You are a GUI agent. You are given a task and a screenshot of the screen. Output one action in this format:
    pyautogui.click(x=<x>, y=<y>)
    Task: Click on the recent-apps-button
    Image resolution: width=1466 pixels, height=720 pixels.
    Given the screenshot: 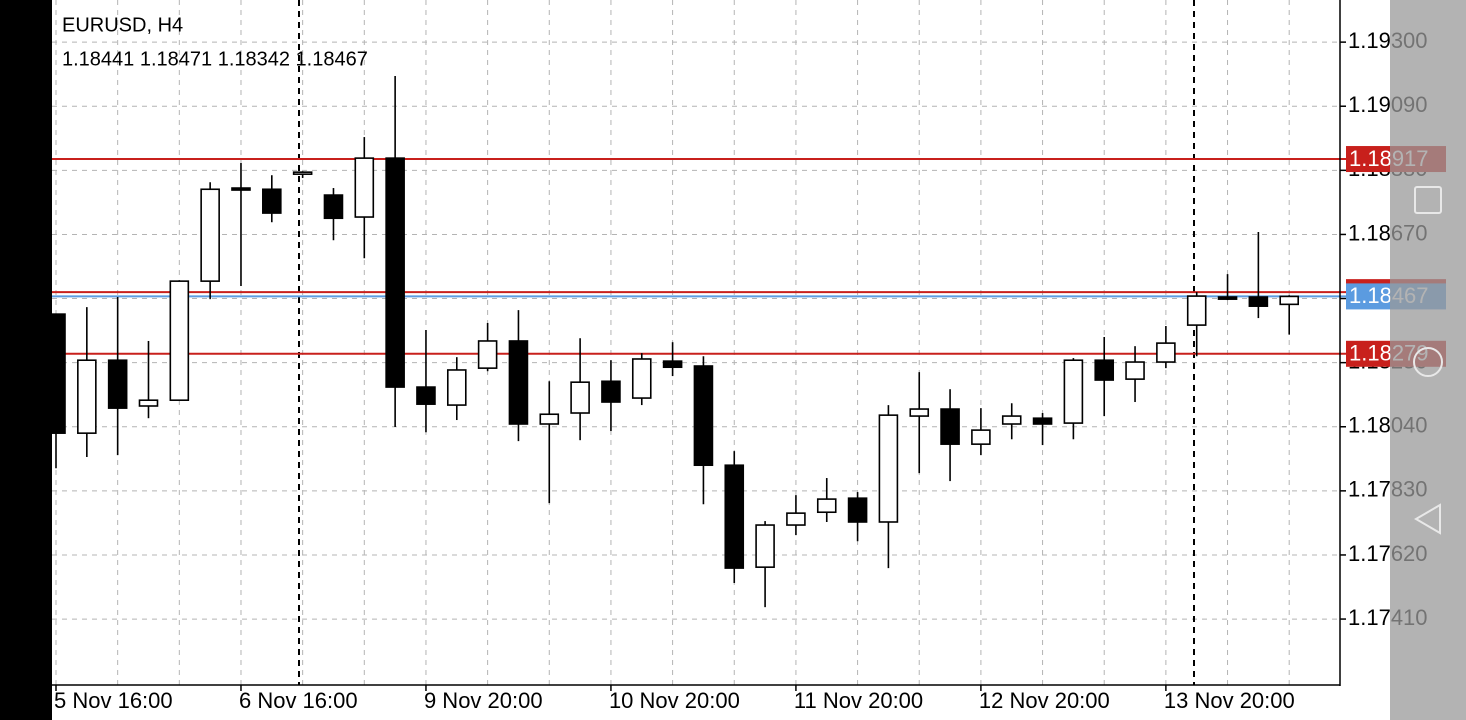 What is the action you would take?
    pyautogui.click(x=1428, y=200)
    